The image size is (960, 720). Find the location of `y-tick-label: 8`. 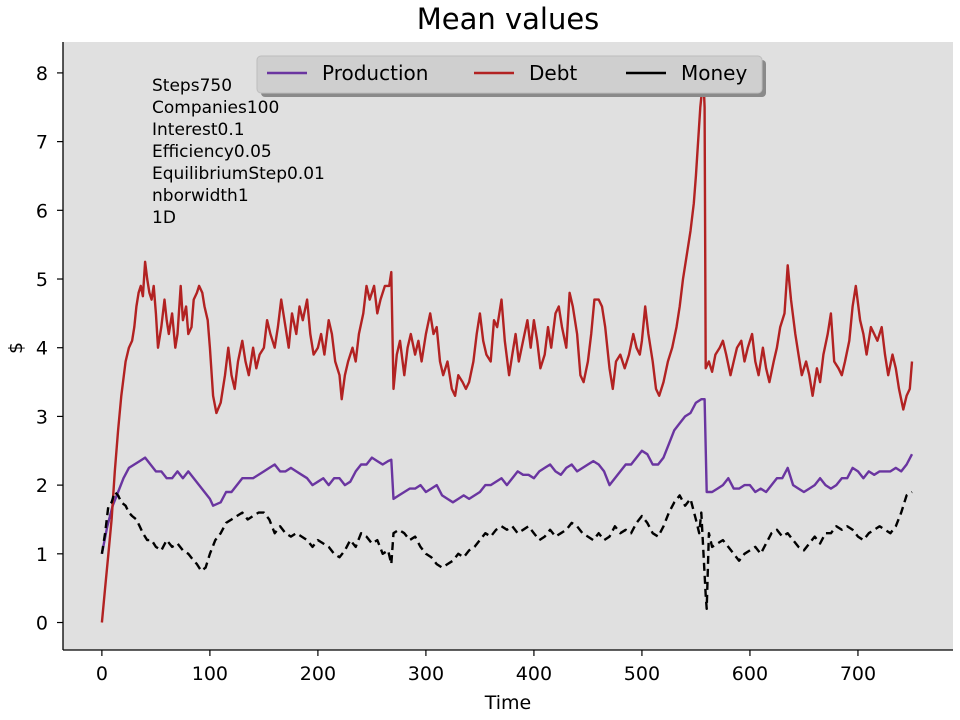

y-tick-label: 8 is located at coordinates (42, 74).